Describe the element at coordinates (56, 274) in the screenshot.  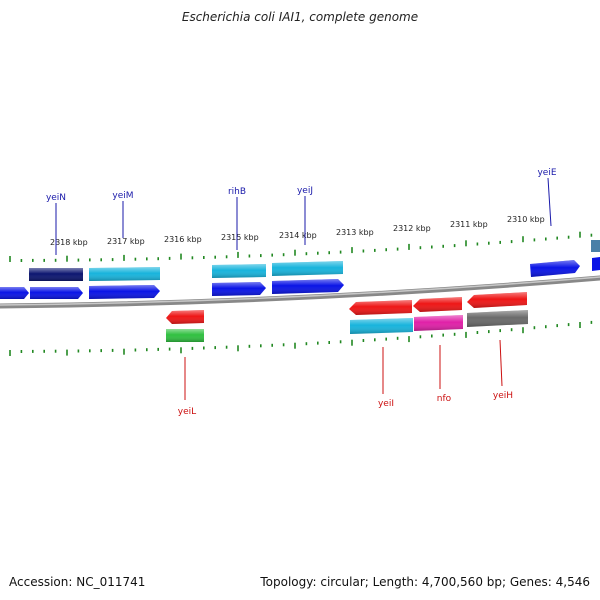
I see `feature-block-navy` at that location.